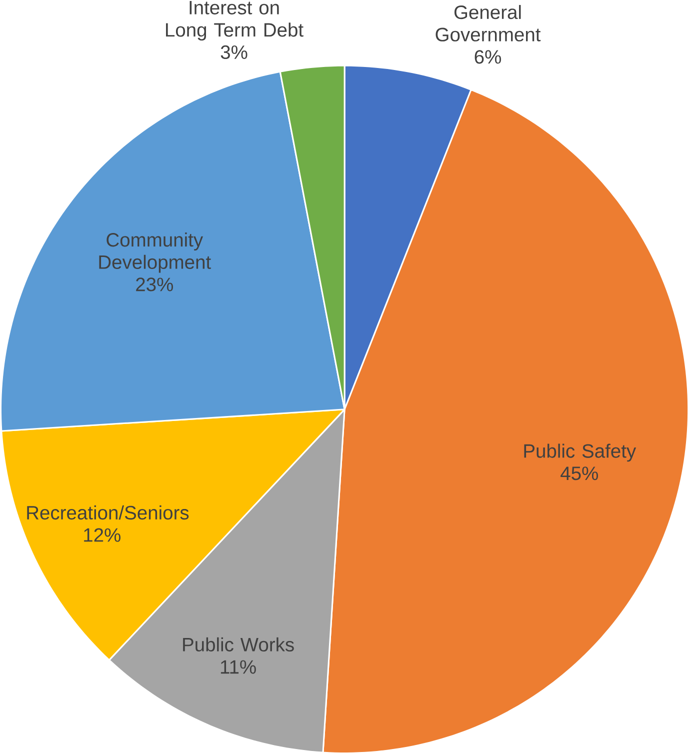 This screenshot has width=689, height=754. Describe the element at coordinates (238, 644) in the screenshot. I see `slice-label: Public Works` at that location.